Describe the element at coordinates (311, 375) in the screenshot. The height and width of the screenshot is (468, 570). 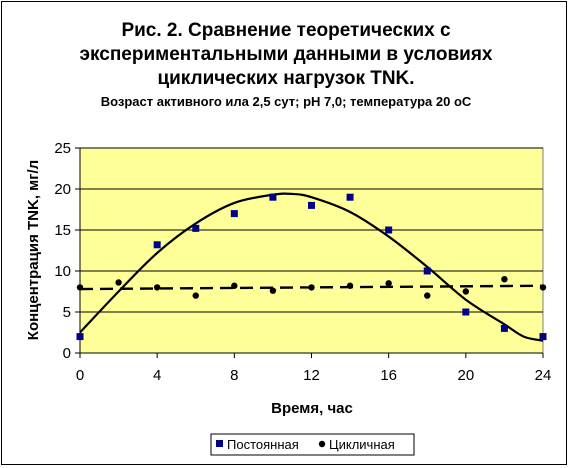
I see `x-tick-label-3: 12` at that location.